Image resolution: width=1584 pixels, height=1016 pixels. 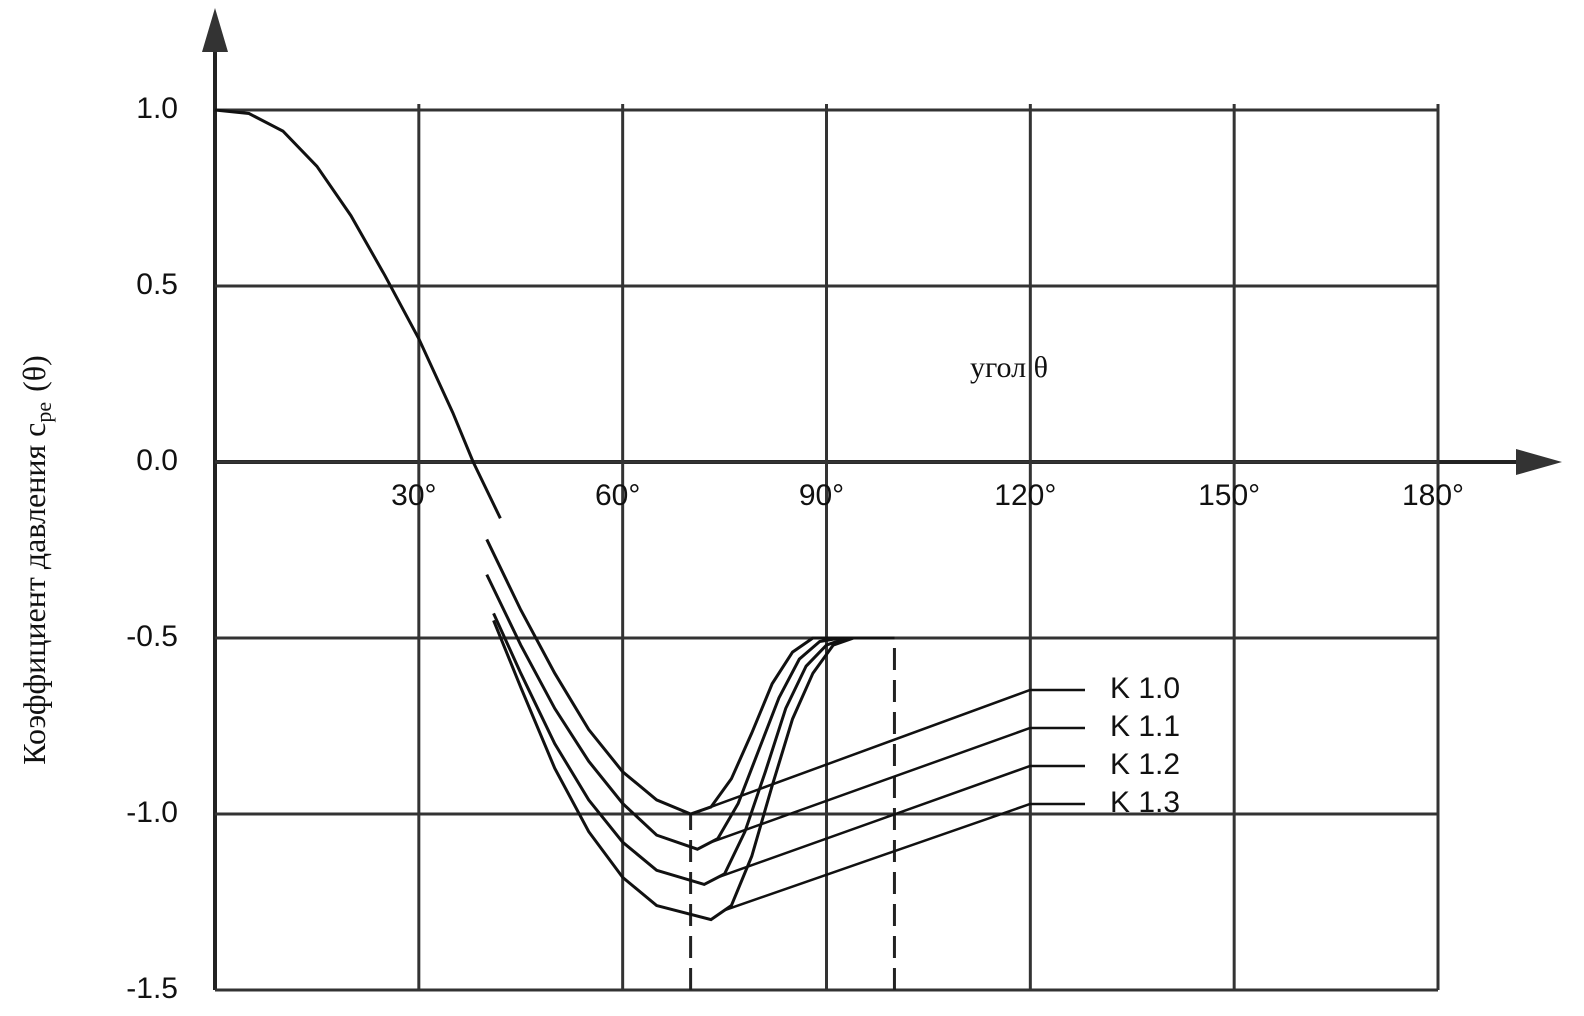 I want to click on y-axis-title: Коэффициент давления cpe (θ), so click(x=36, y=560).